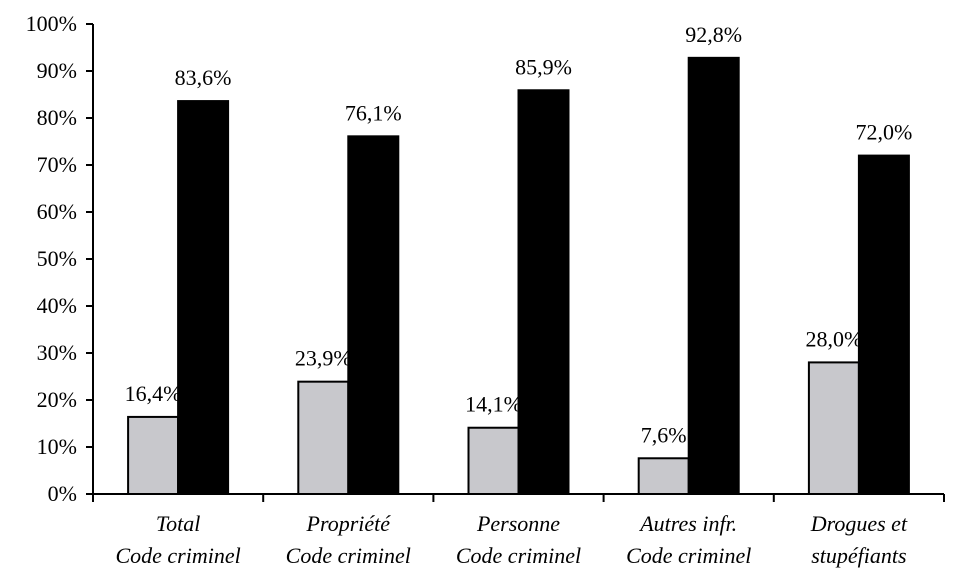  Describe the element at coordinates (859, 523) in the screenshot. I see `x-category-label: Drogues et` at that location.